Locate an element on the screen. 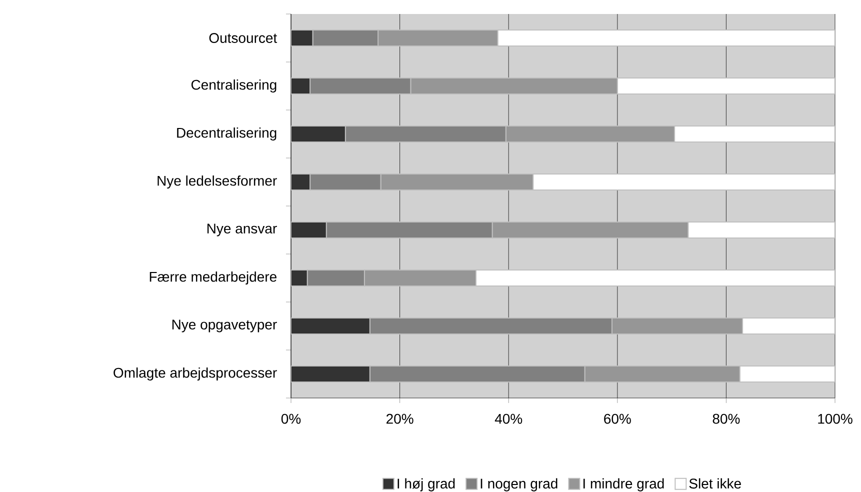 This screenshot has height=492, width=861. y-tick-label: Omlagte arbejdsprocesser is located at coordinates (195, 374).